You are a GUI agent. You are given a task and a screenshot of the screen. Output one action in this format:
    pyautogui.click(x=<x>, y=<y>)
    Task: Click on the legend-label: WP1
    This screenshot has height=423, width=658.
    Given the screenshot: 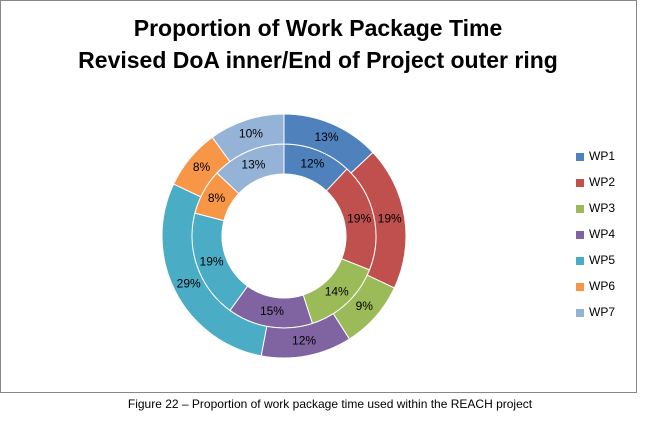 What is the action you would take?
    pyautogui.click(x=602, y=156)
    